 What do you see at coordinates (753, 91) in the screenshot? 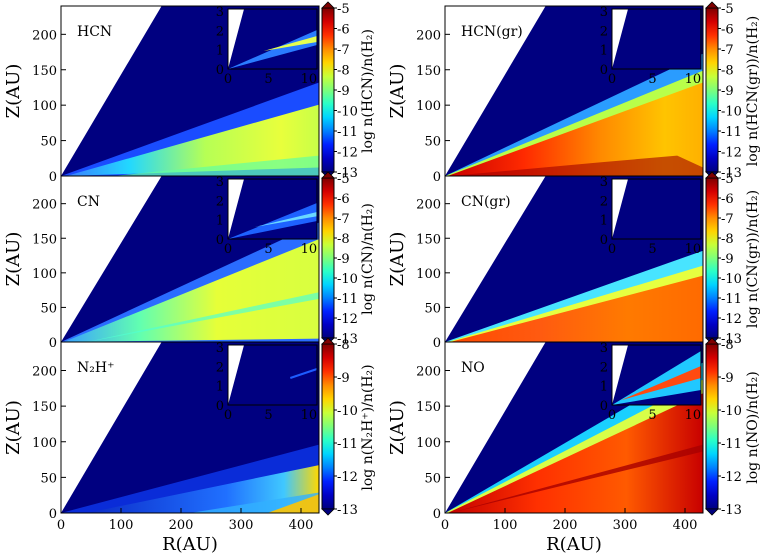
I see `colorbar-label: log n(HCN(gr))/n(H₂)` at bounding box center [753, 91].